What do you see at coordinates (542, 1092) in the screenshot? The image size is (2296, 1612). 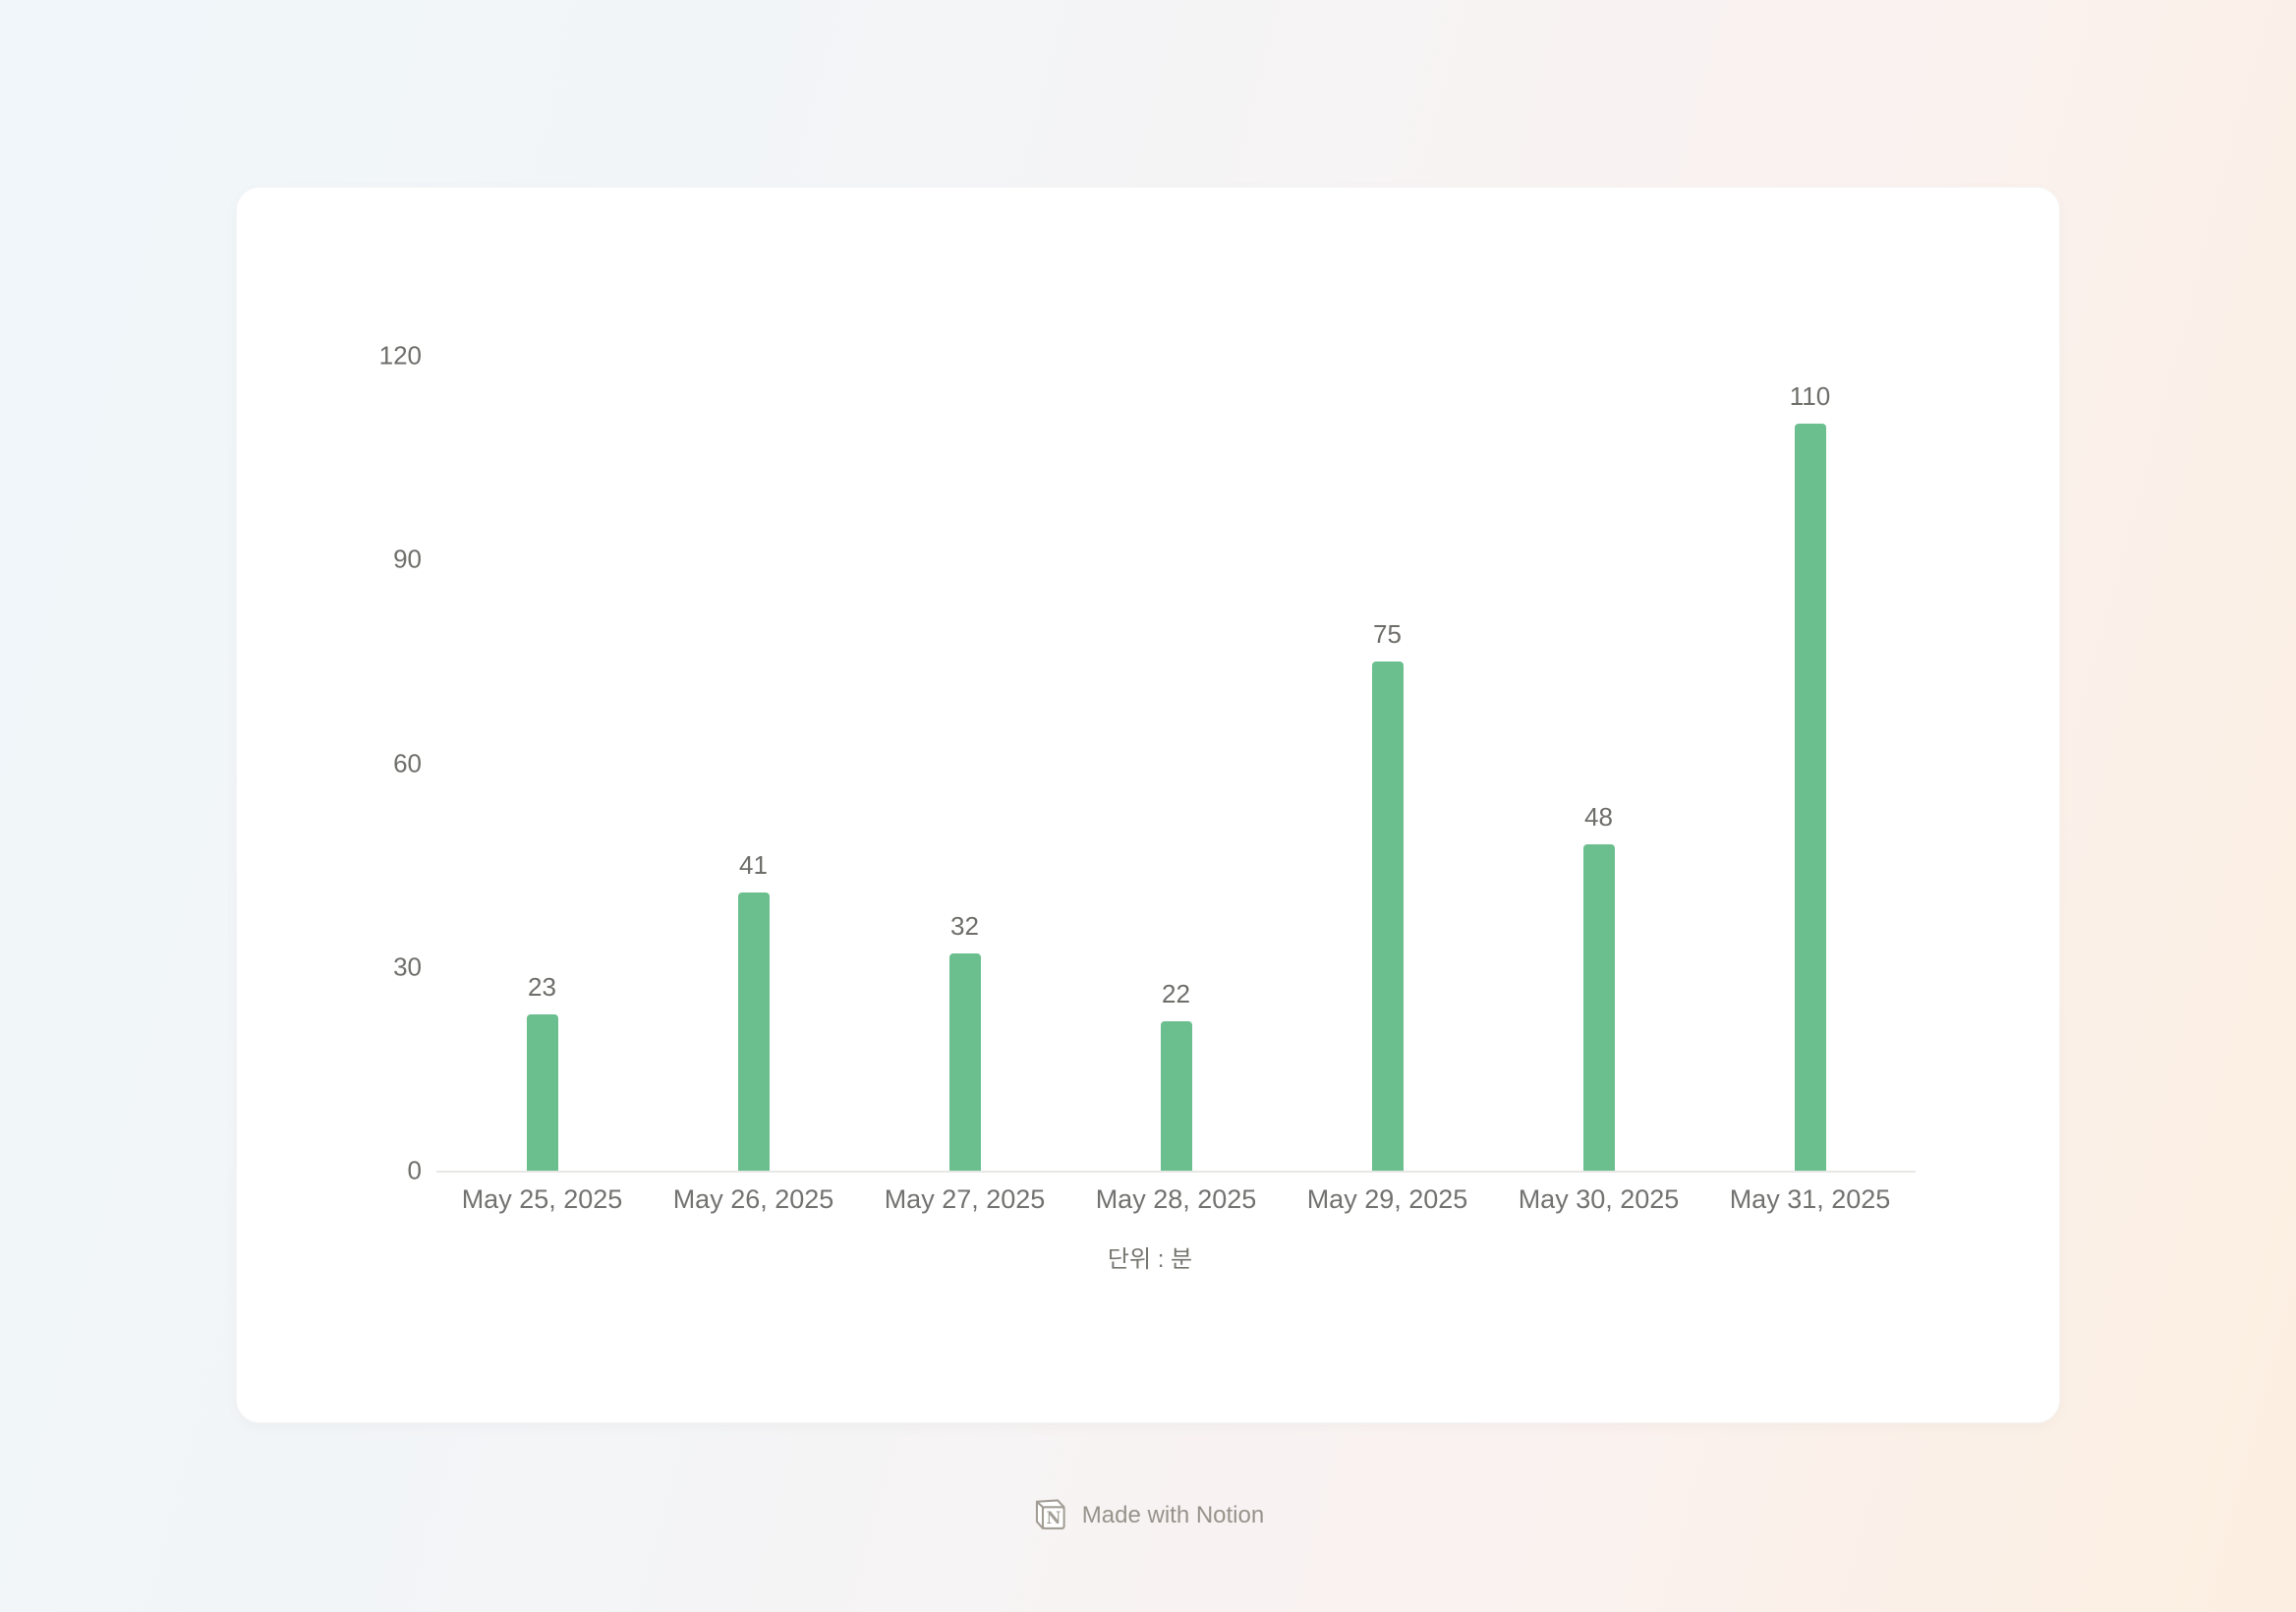 I see `bar-May 25, 2025` at bounding box center [542, 1092].